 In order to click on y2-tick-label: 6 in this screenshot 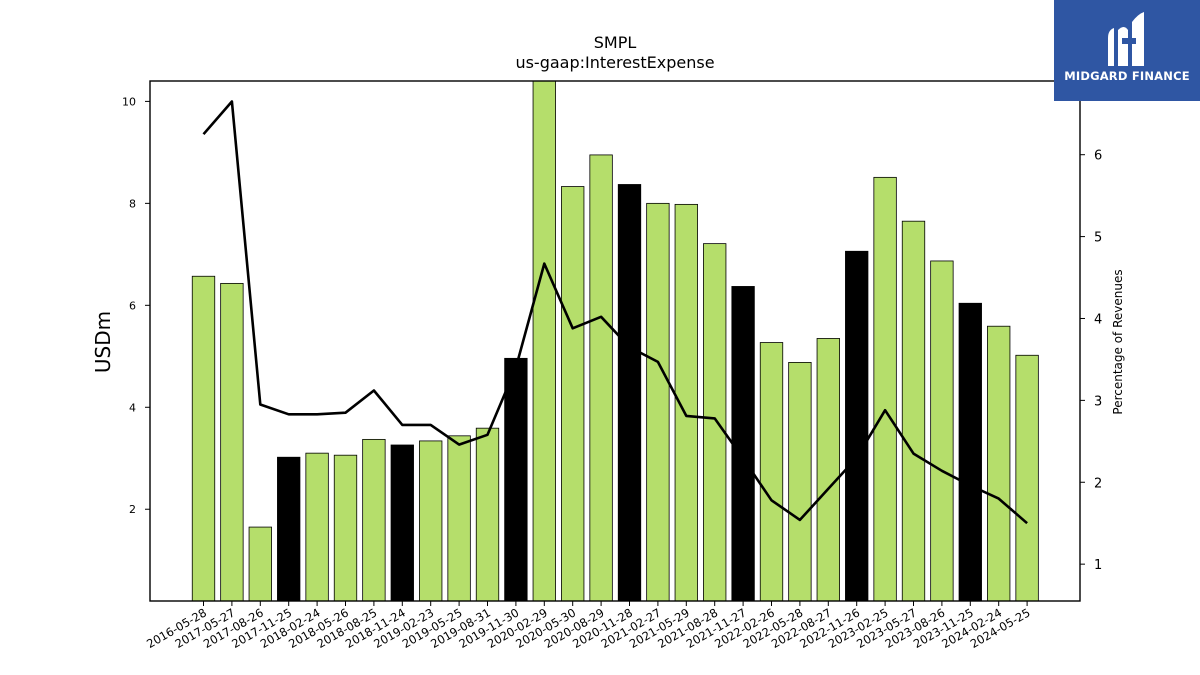, I will do `click(1098, 156)`.